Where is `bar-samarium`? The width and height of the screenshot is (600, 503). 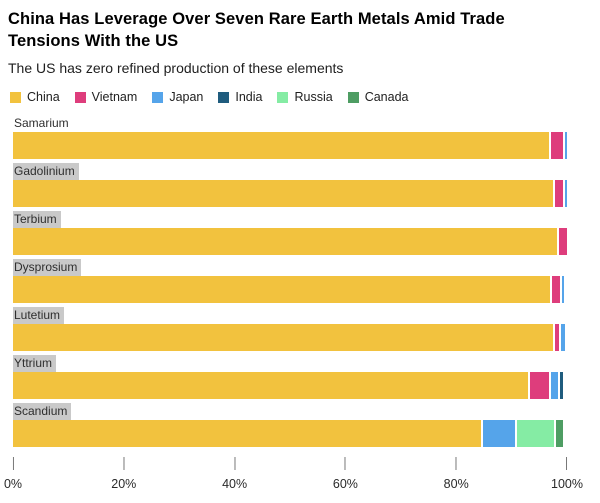
bar-samarium is located at coordinates (290, 145).